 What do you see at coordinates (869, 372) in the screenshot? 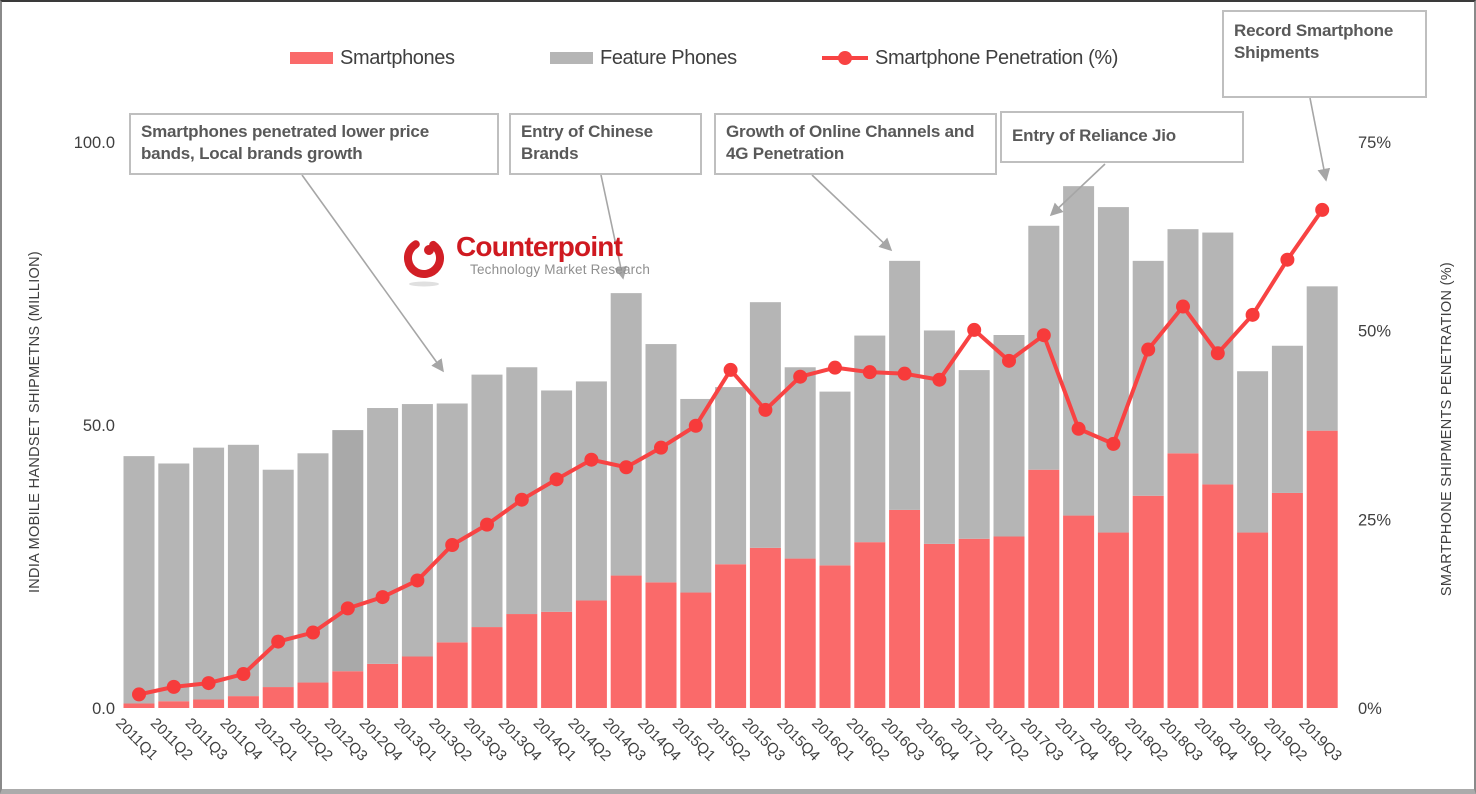
I see `penetration-marker-2016Q2` at bounding box center [869, 372].